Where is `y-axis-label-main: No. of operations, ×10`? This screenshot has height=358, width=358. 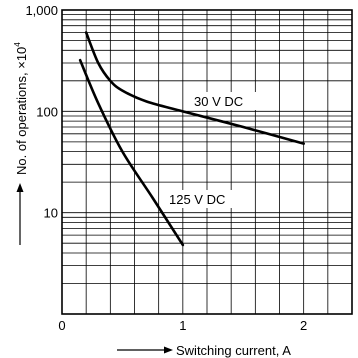
y-axis-label-main: No. of operations, ×10 is located at coordinates (21, 111).